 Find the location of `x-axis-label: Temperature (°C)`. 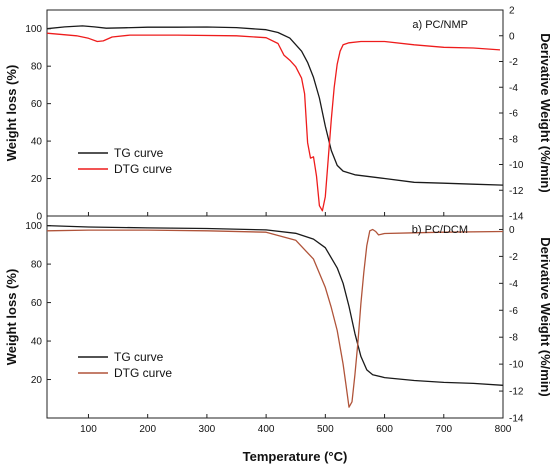

x-axis-label: Temperature (°C) is located at coordinates (295, 456).